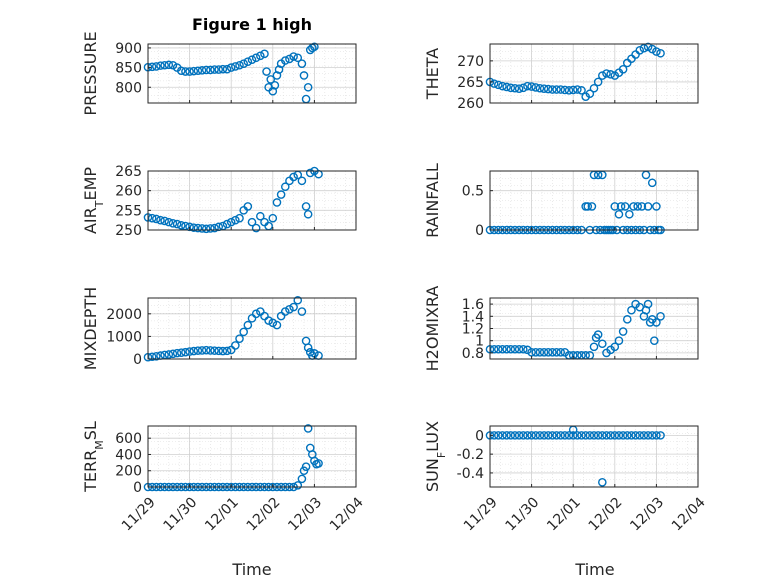 The image size is (778, 583). I want to click on x-tick-label: 12/01, so click(564, 514).